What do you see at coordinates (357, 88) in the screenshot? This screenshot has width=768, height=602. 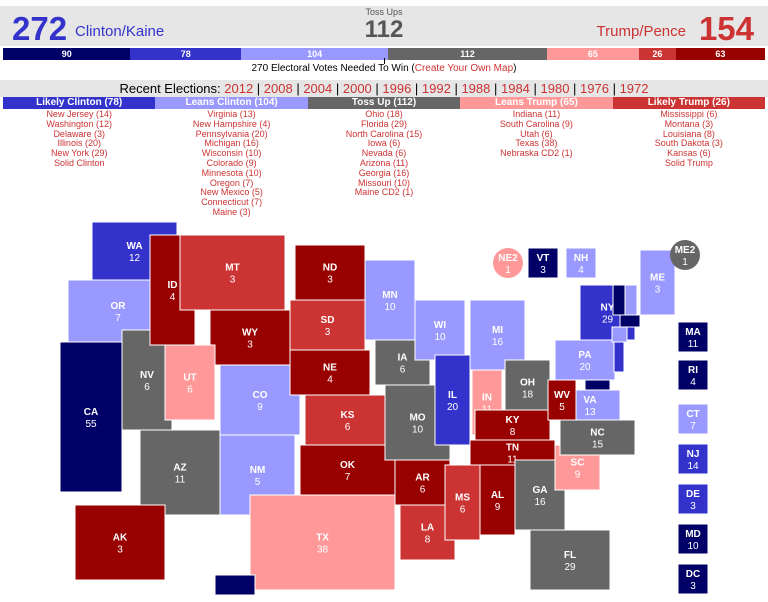 I see `election-link-2000: 2000` at bounding box center [357, 88].